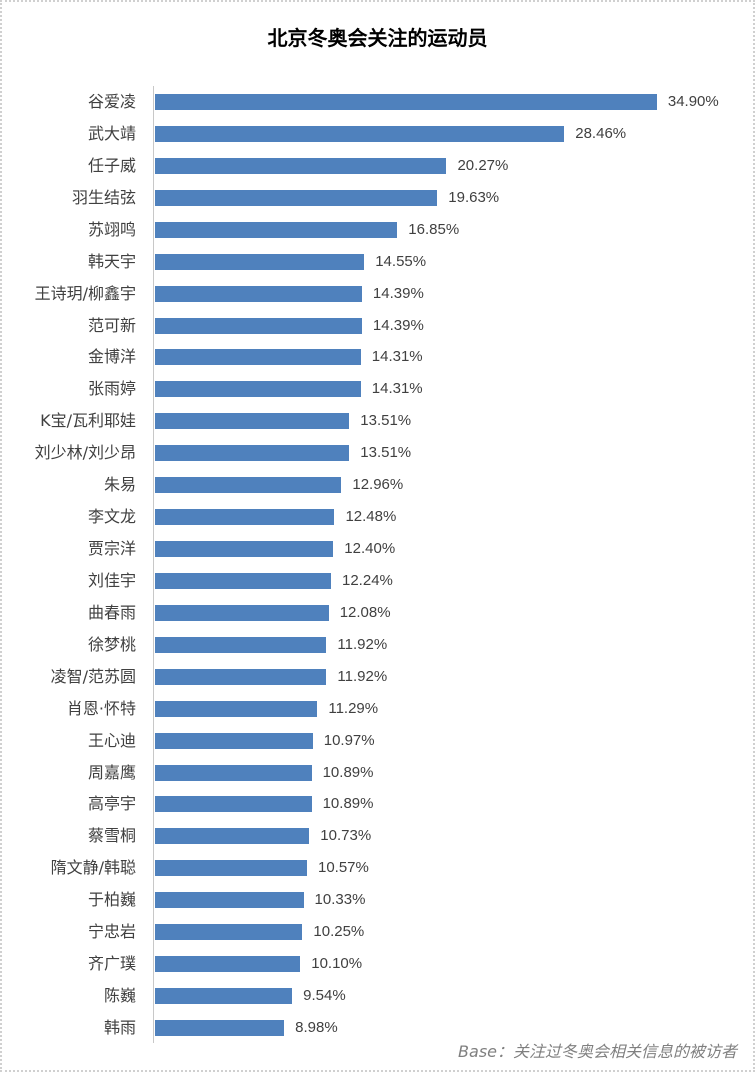 The image size is (755, 1072). I want to click on bar-row: 武大靖 28.46%, so click(377, 134).